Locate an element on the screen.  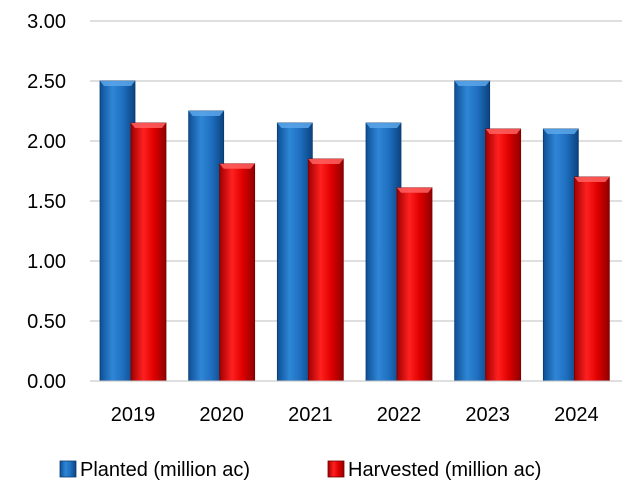
y-tick-label: 2.00 is located at coordinates (46, 142).